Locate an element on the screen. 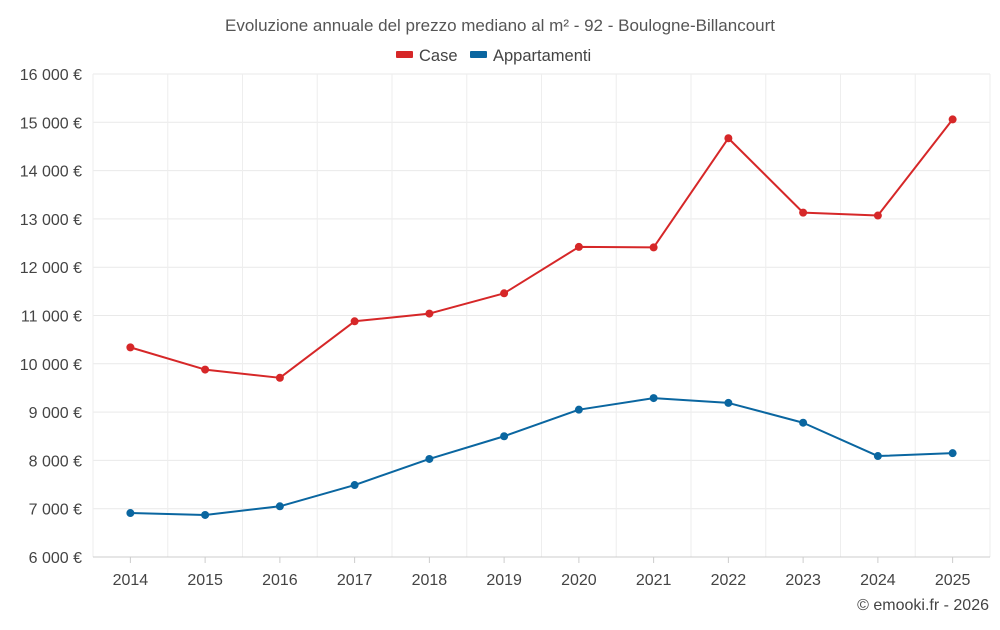  y-tick-label: 8 000 € is located at coordinates (55, 461).